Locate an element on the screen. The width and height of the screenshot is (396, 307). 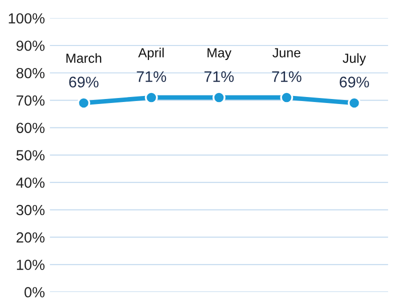
y-tick-label: 30% is located at coordinates (30, 210).